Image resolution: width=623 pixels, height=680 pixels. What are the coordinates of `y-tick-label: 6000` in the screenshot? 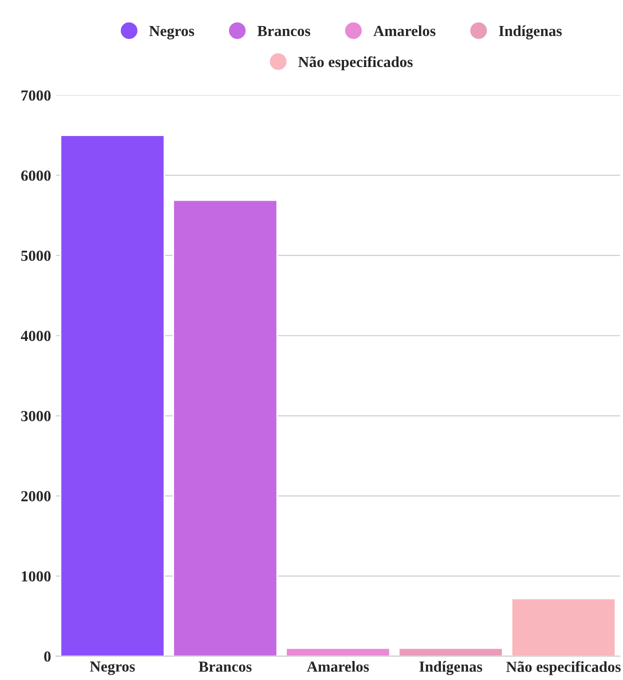 It's located at (36, 175).